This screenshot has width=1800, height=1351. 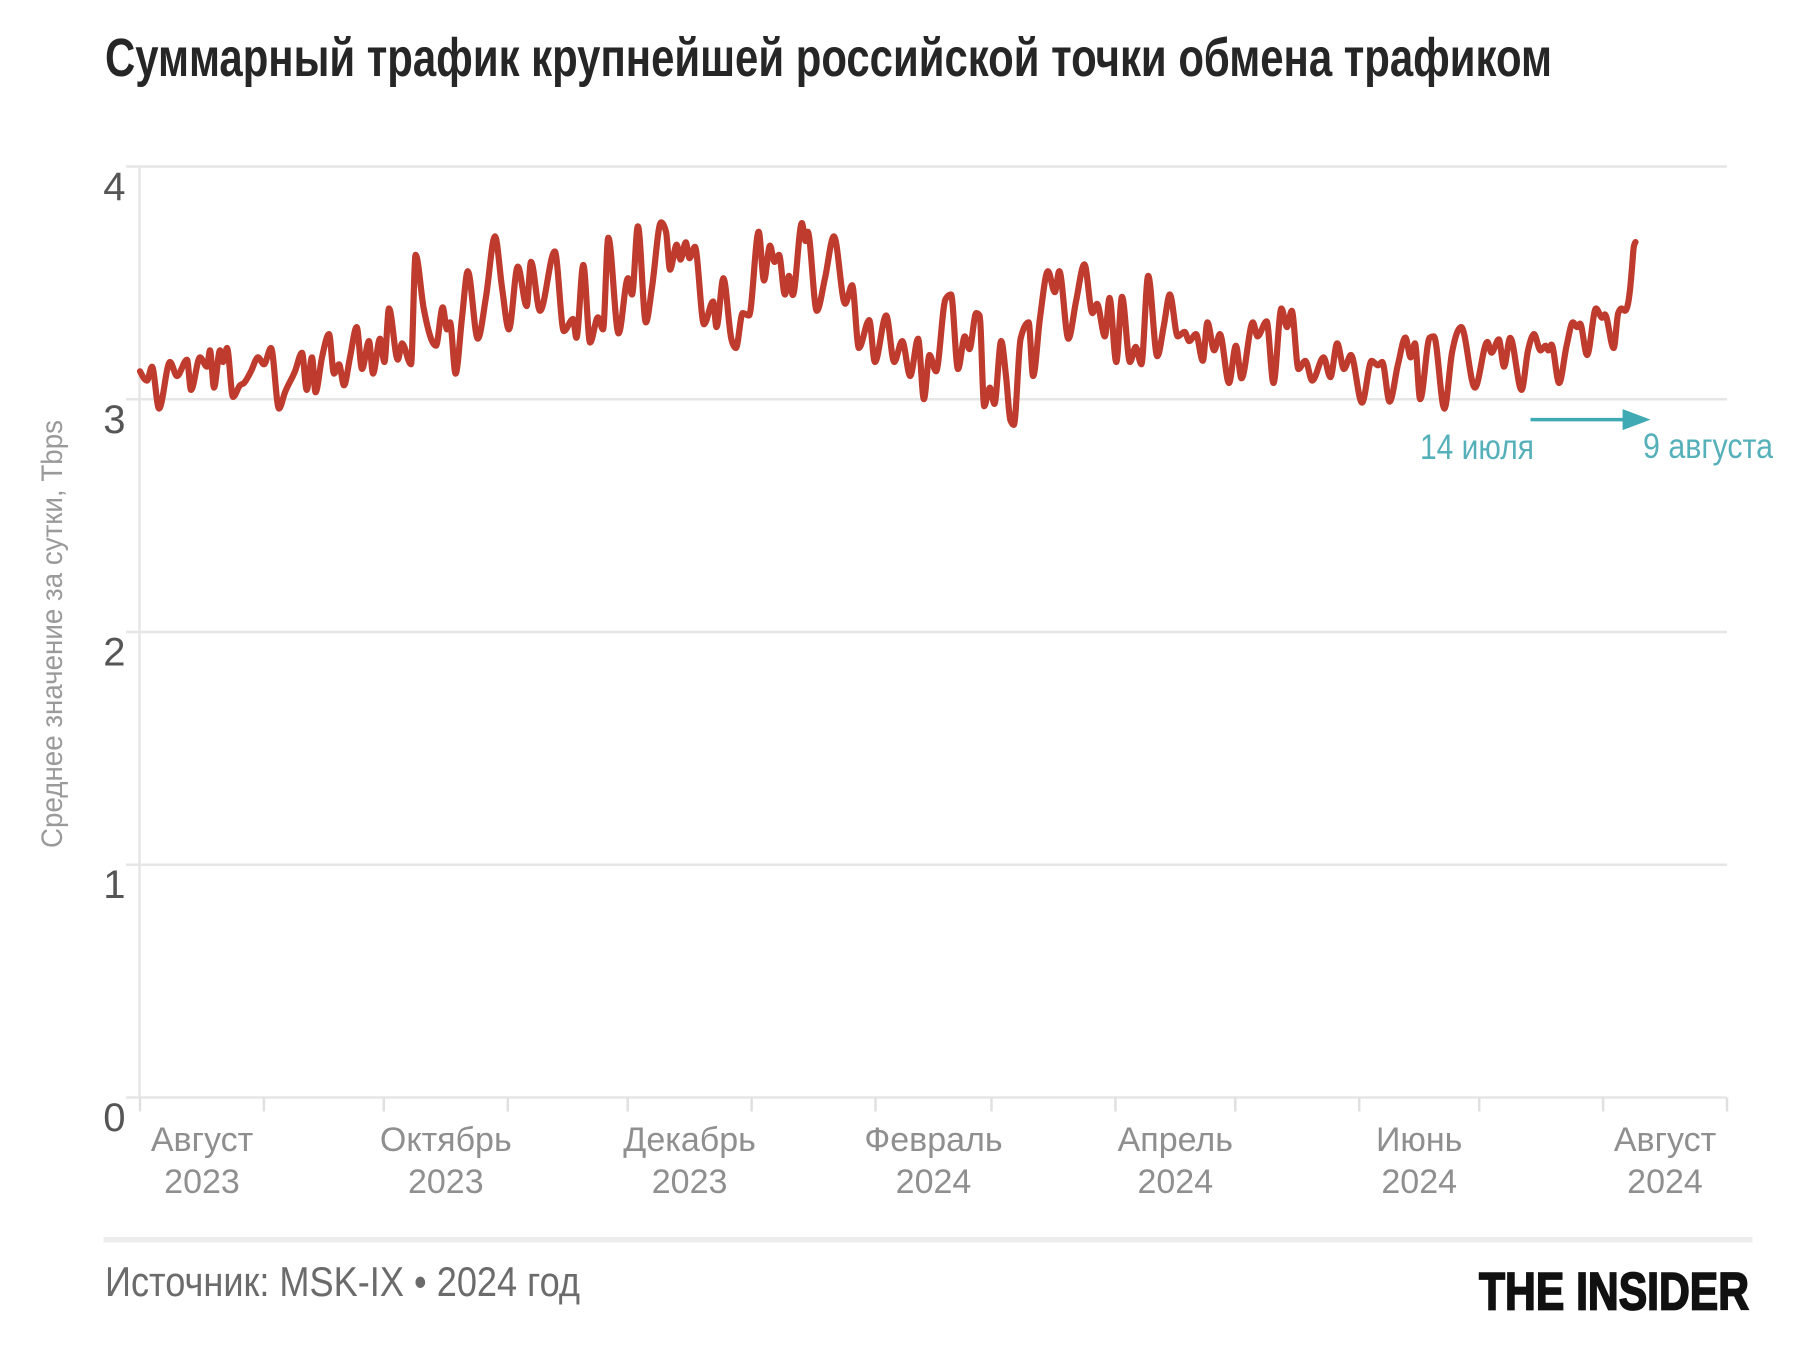 What do you see at coordinates (933, 1140) in the screenshot?
I see `svg-text: Февраль` at bounding box center [933, 1140].